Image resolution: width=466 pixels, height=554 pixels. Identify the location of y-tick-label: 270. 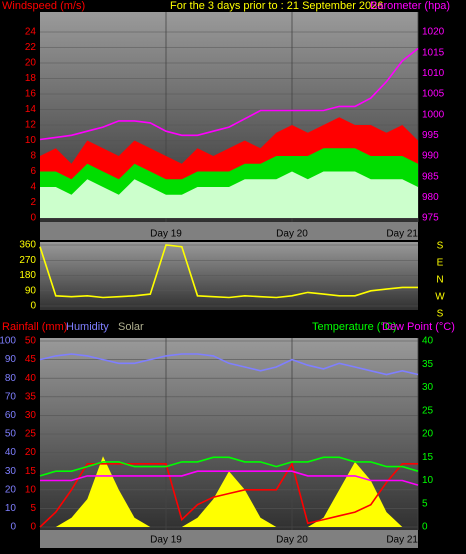
(27, 260).